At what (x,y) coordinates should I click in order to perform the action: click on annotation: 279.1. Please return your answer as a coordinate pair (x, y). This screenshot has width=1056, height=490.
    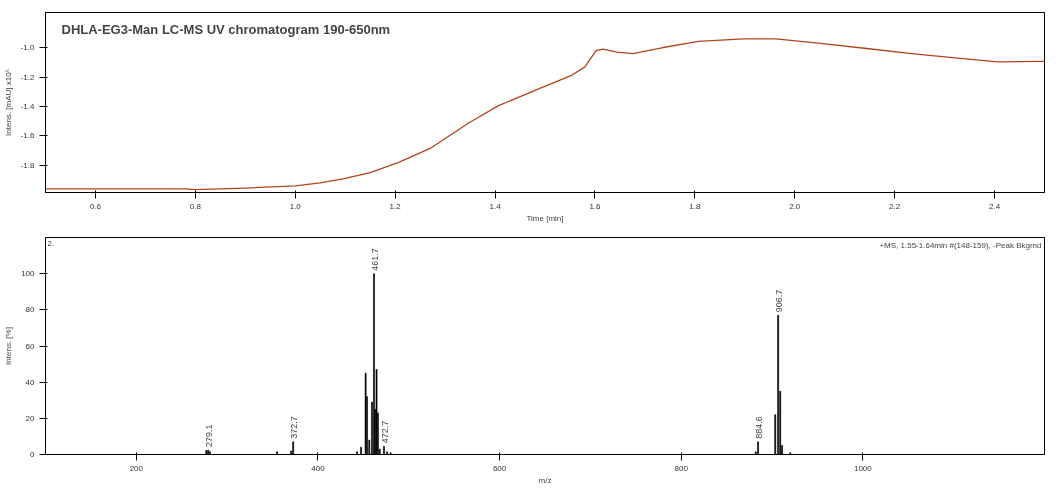
    Looking at the image, I should click on (209, 435).